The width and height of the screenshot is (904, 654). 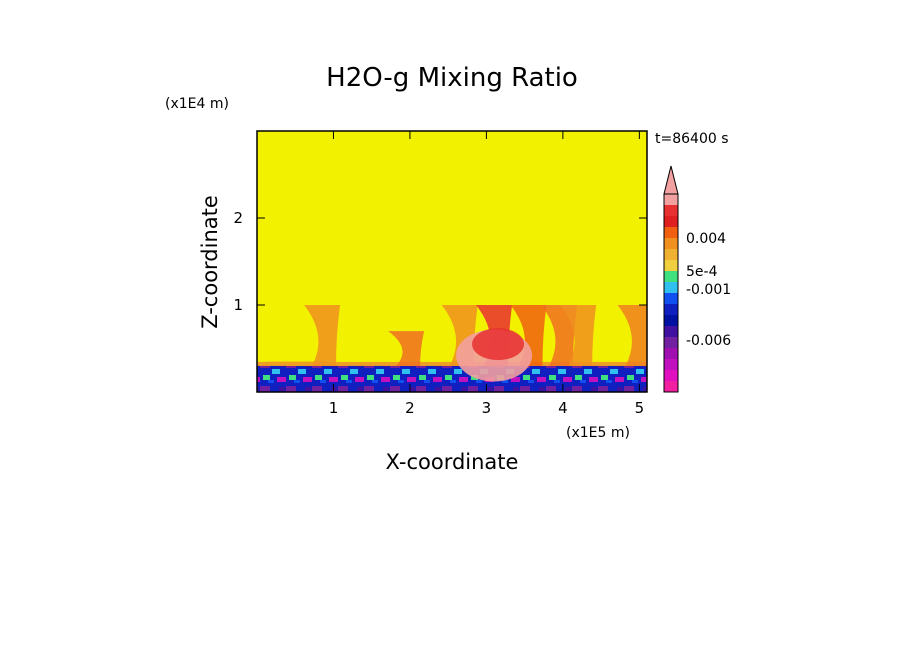 What do you see at coordinates (487, 408) in the screenshot?
I see `x-tick-label: 3` at bounding box center [487, 408].